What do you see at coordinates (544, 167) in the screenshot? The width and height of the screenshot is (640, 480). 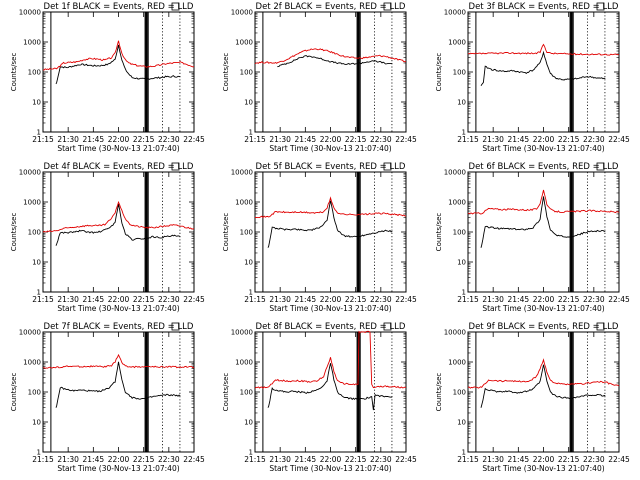 I see `chart-title: Det 6f BLACK = Events, RED = LLD` at bounding box center [544, 167].